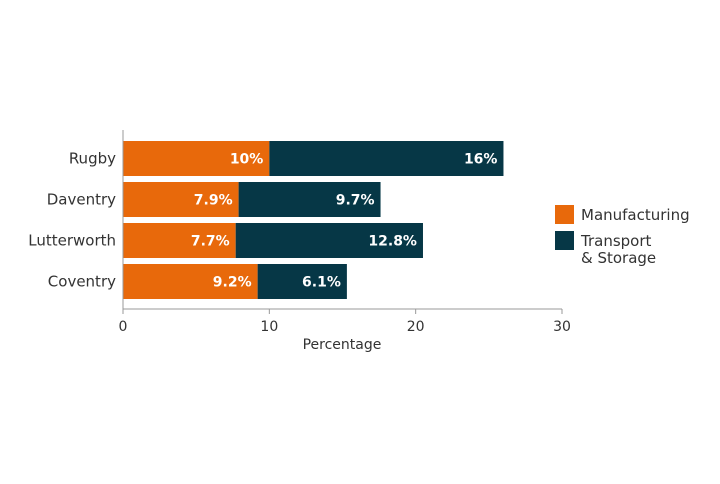  I want to click on legend-label-line: Transport, so click(616, 241).